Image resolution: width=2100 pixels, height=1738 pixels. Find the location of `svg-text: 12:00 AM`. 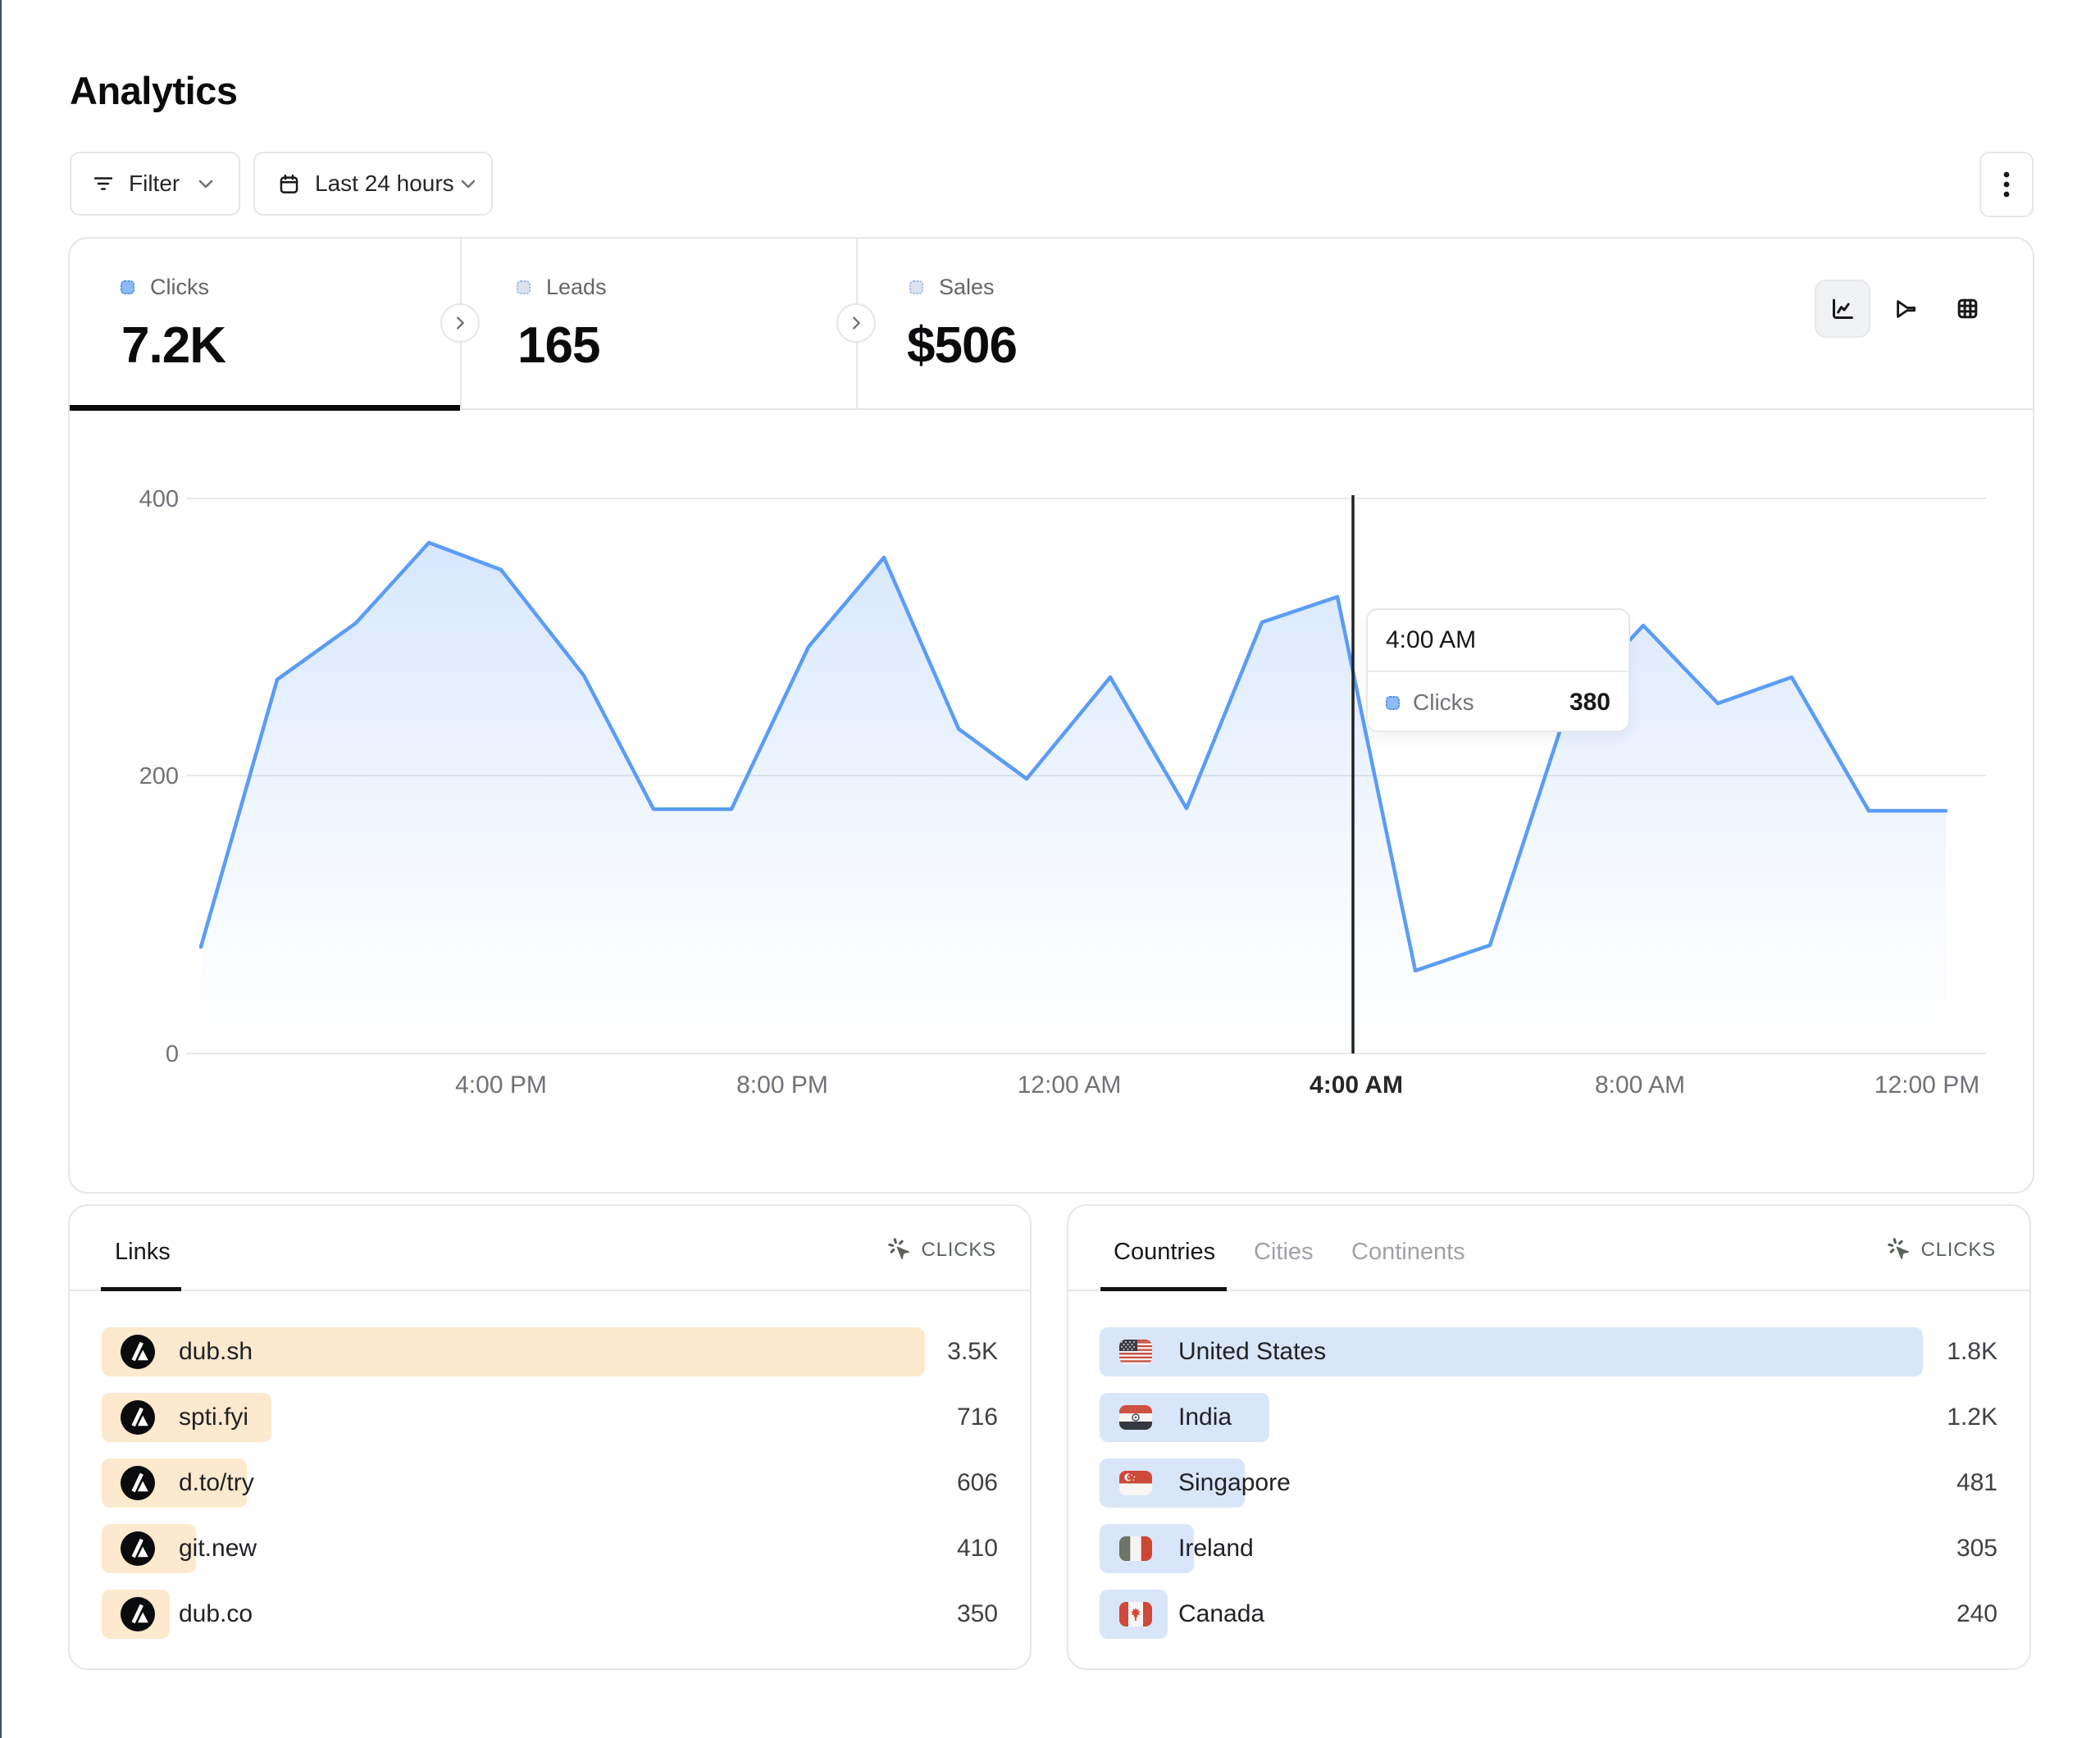

svg-text: 12:00 AM is located at coordinates (1070, 1085).